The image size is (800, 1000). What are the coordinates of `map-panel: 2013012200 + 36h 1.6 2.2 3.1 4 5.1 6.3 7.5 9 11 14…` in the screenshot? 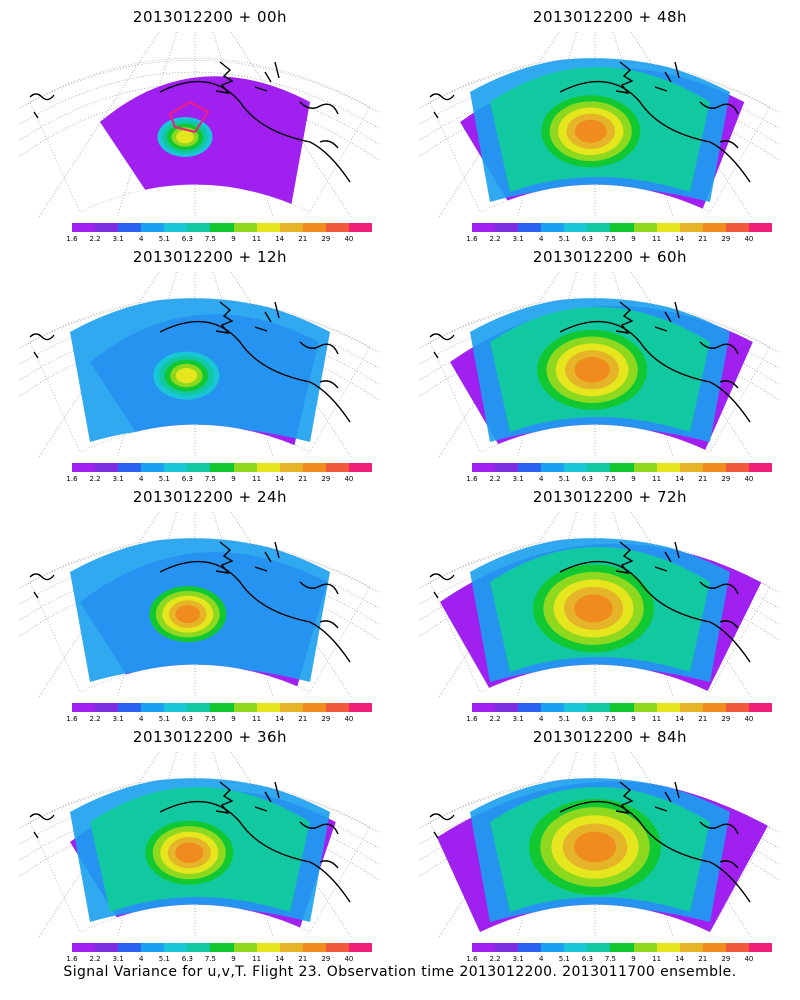 It's located at (210, 841).